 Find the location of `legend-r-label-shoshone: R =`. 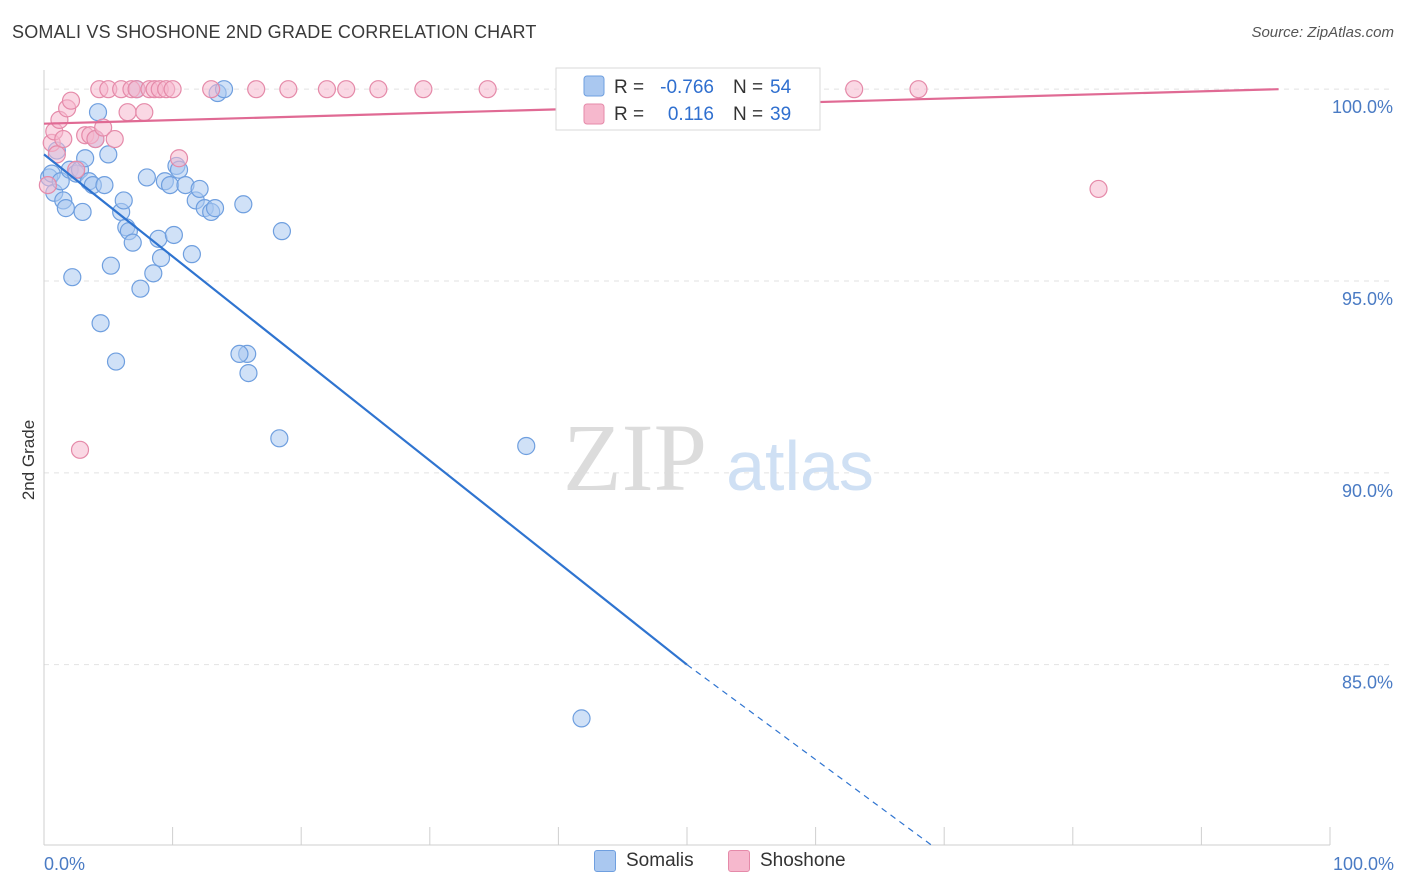

legend-r-label-shoshone: R = is located at coordinates (629, 114).